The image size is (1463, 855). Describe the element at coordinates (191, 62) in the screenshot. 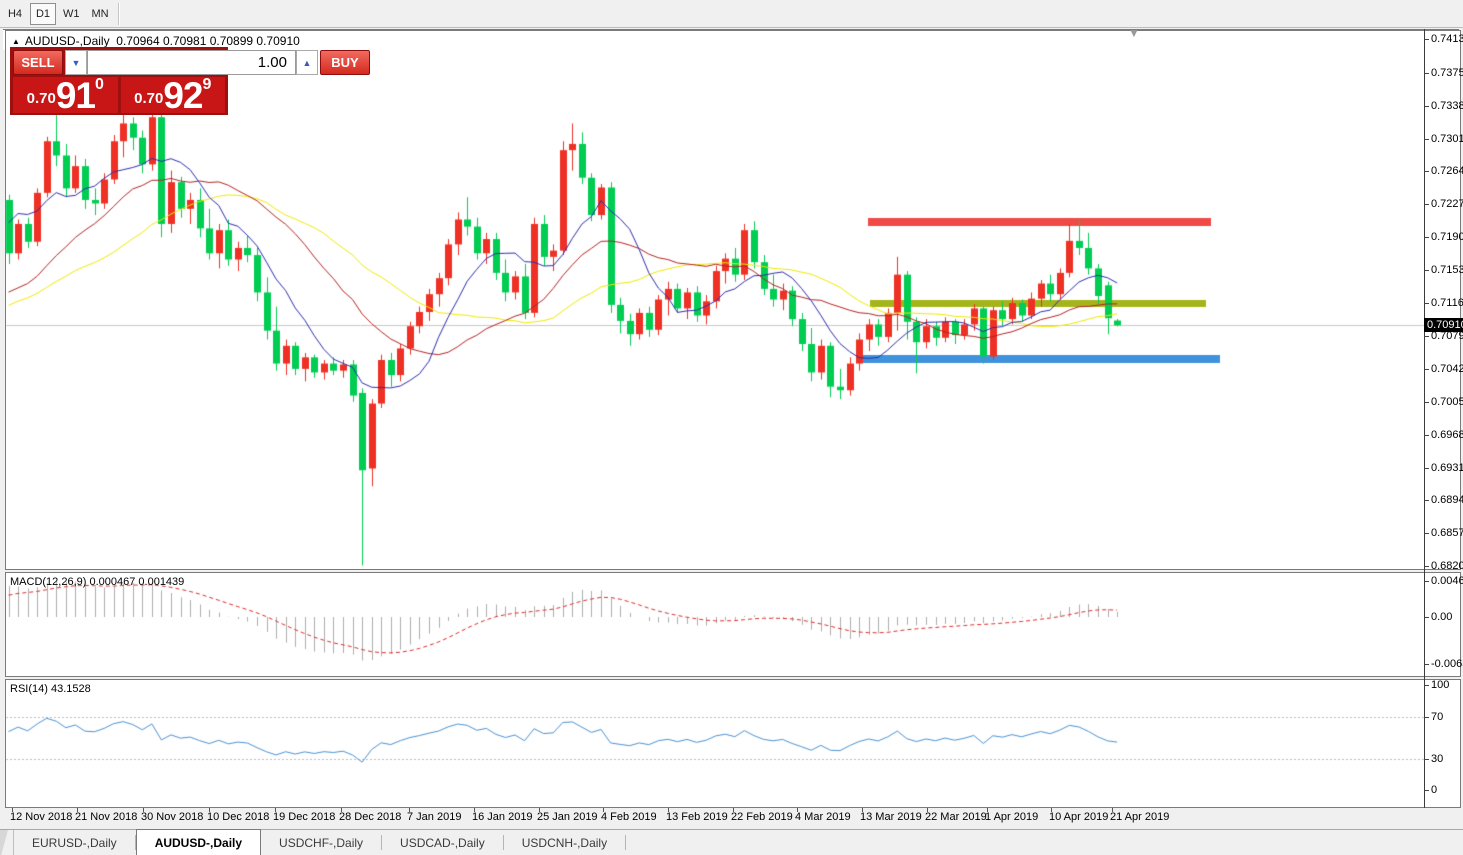

I see `volume-input` at that location.